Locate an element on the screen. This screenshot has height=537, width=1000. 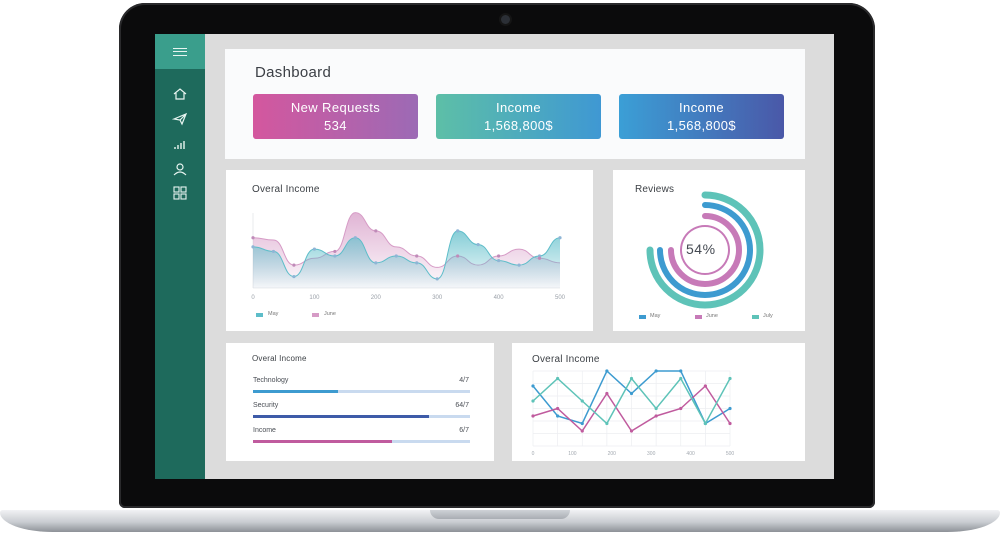
progress-value-technology: 4/7 is located at coordinates (464, 380).